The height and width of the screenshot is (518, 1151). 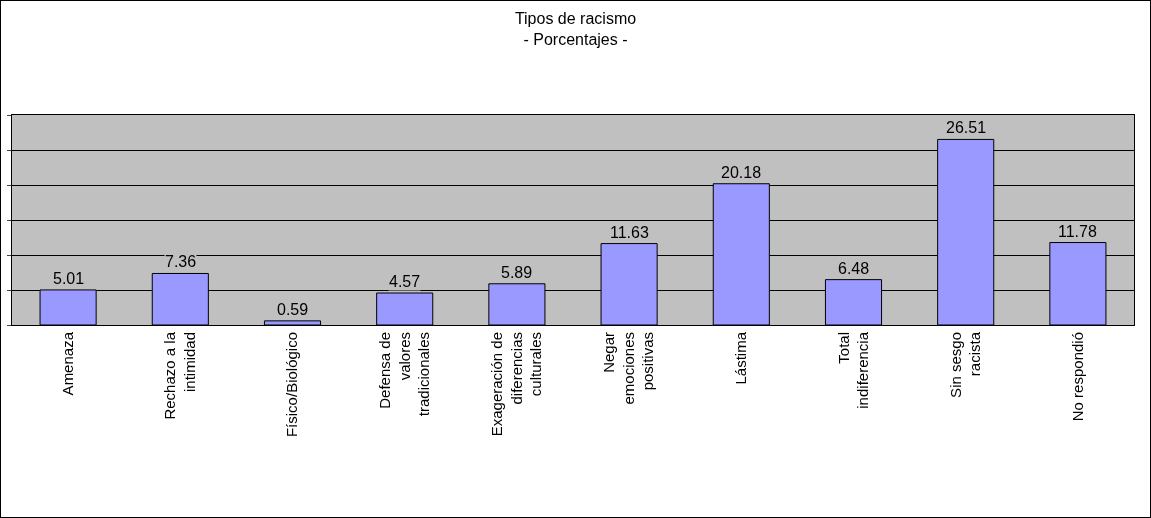 What do you see at coordinates (292, 385) in the screenshot?
I see `x-tick-label: Físico/Biológico` at bounding box center [292, 385].